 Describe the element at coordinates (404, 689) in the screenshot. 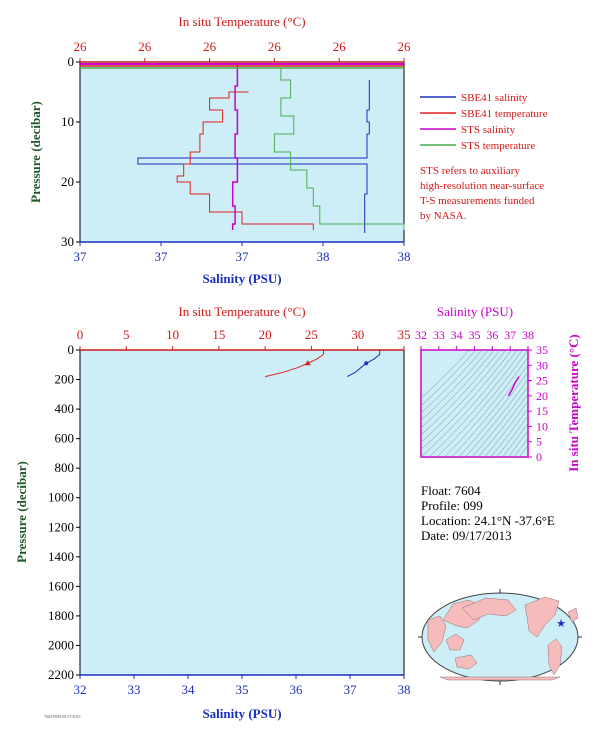

I see `full-sal-tick-label: 38` at that location.